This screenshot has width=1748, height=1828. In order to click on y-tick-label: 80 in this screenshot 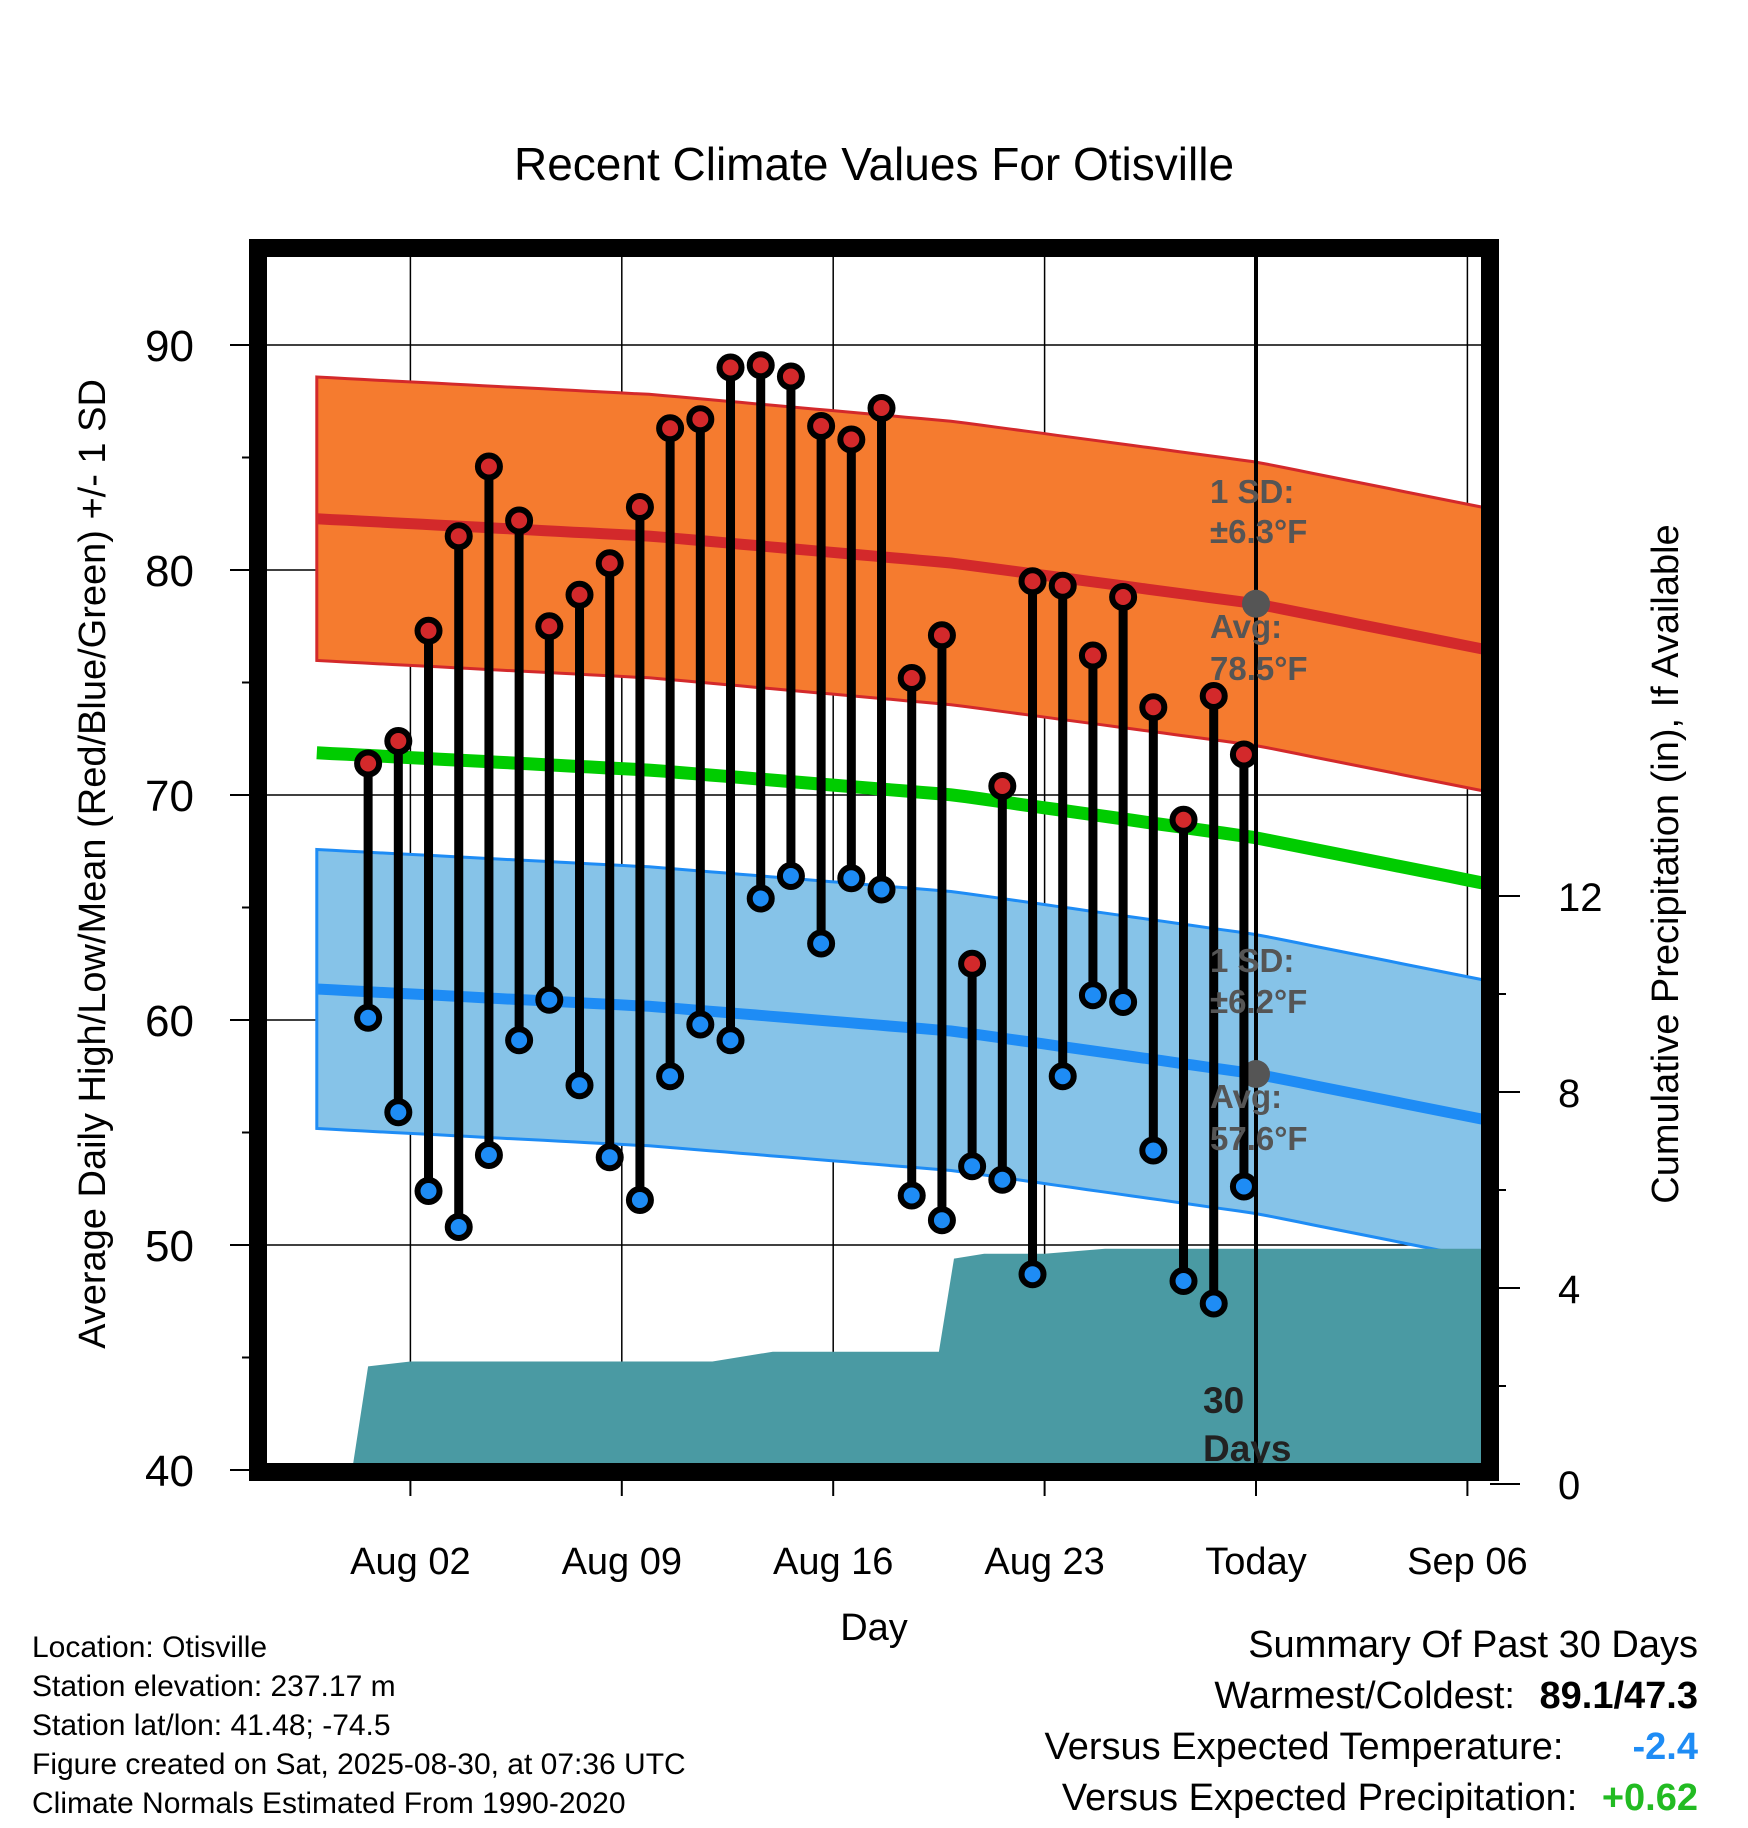, I will do `click(169, 571)`.